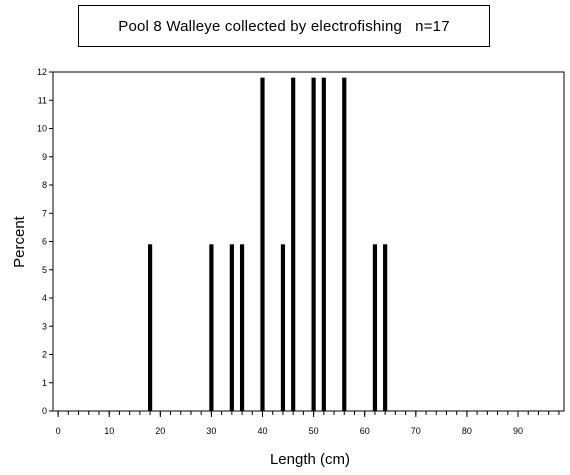 The height and width of the screenshot is (475, 570). Describe the element at coordinates (160, 431) in the screenshot. I see `x-tick-label: 20` at that location.